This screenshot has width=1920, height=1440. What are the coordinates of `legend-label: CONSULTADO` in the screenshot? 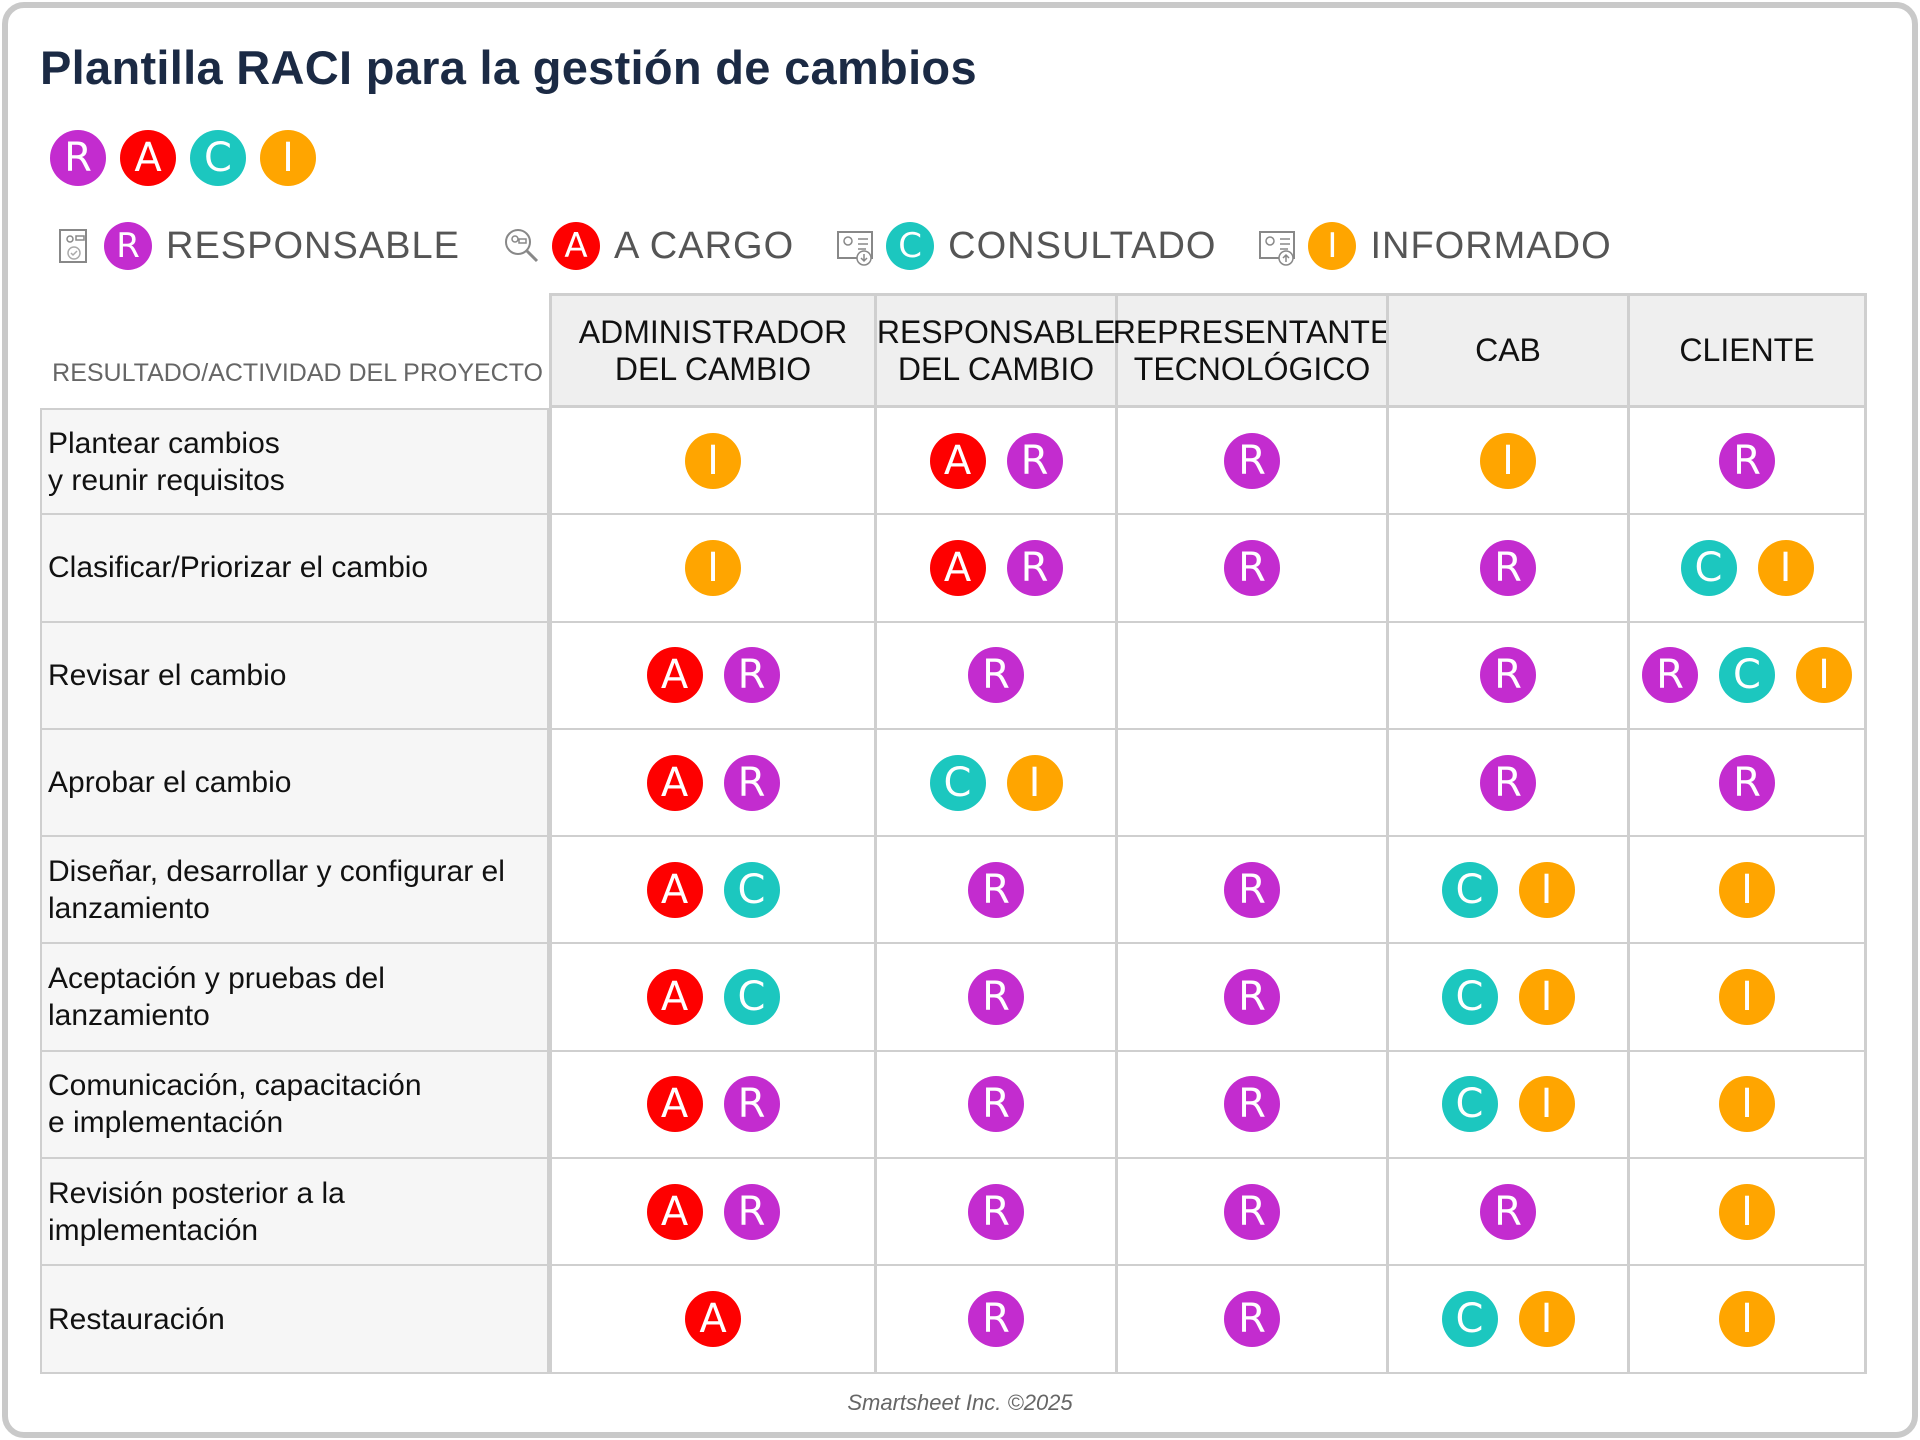 It's located at (1082, 245).